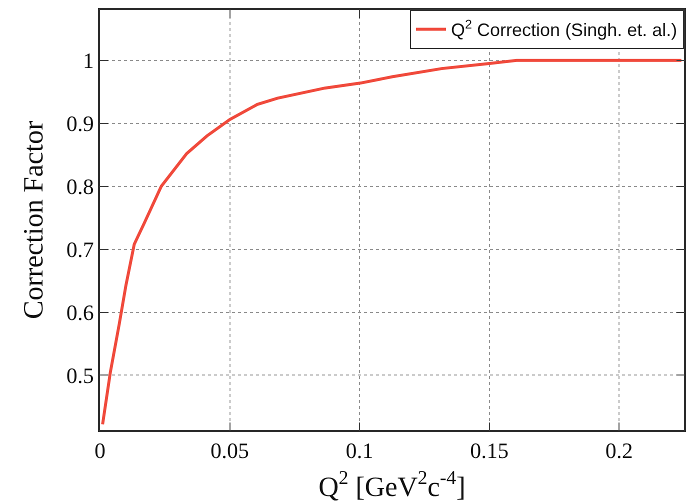  I want to click on y-tick-label: 0.6, so click(80, 312).